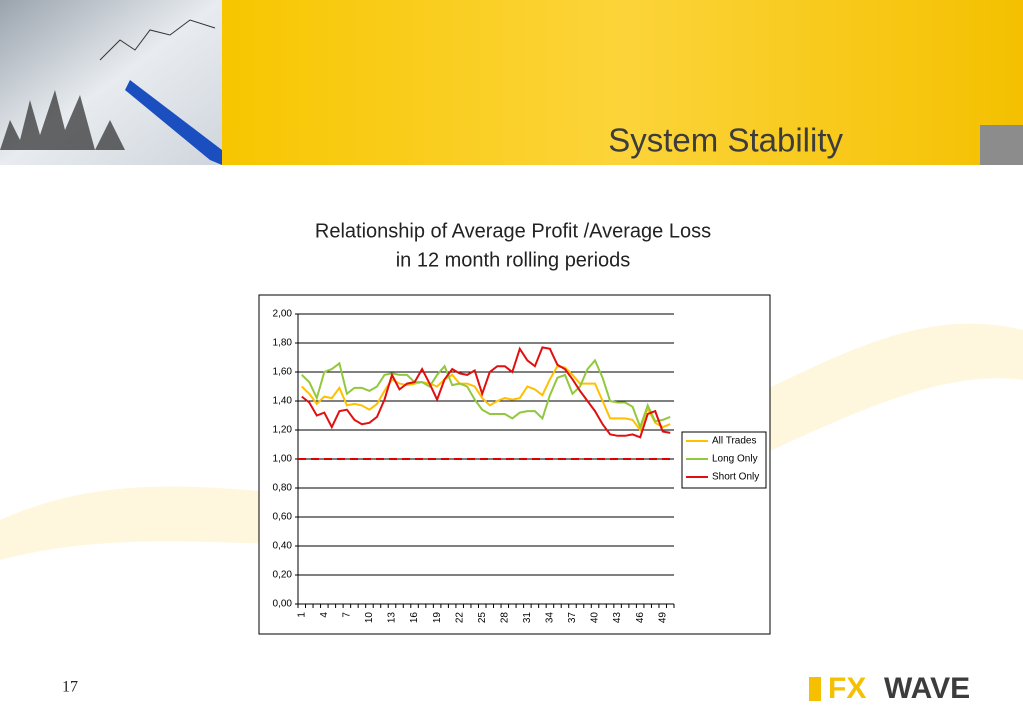 This screenshot has width=1023, height=728. I want to click on photo-line, so click(157, 40).